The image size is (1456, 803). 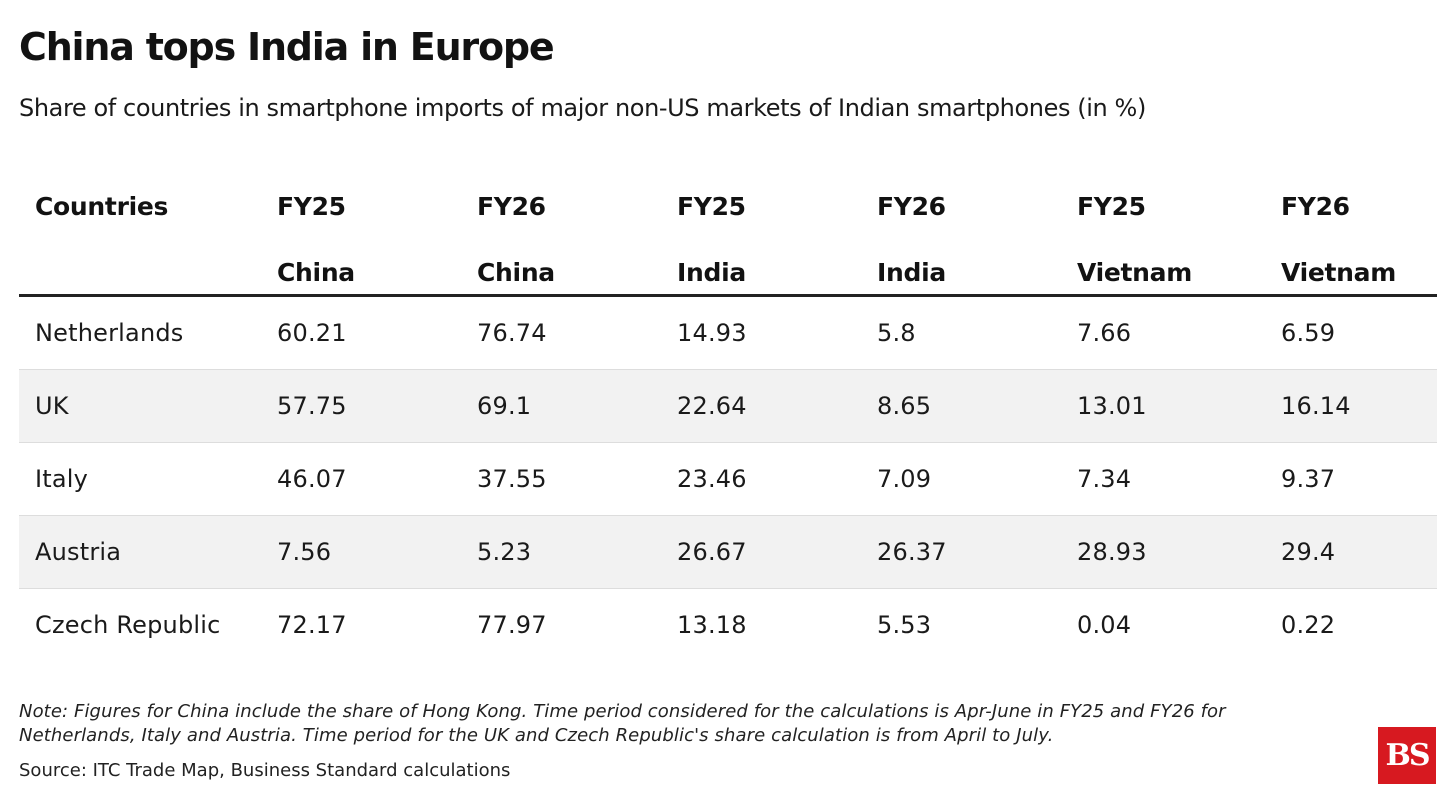 I want to click on value-cell: 69.1, so click(x=504, y=406).